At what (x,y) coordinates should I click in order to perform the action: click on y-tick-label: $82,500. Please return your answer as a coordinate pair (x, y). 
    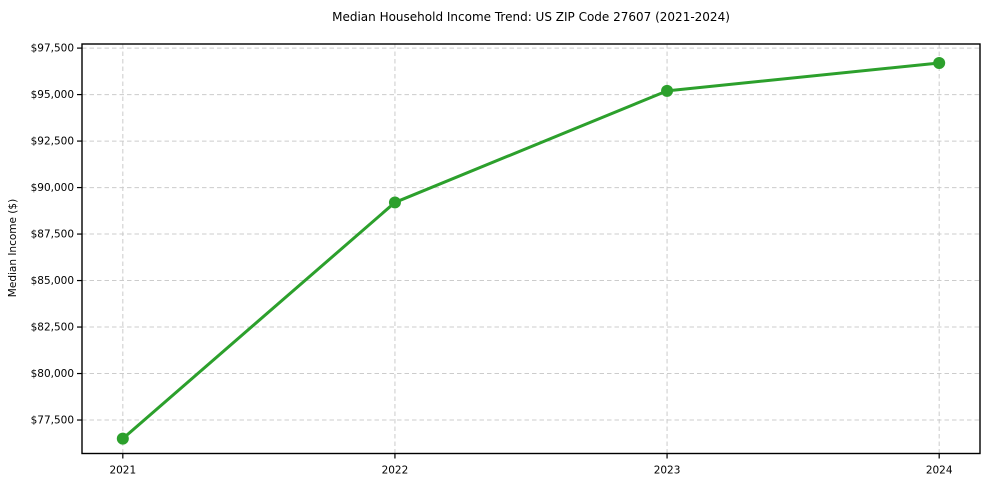
    Looking at the image, I should click on (52, 328).